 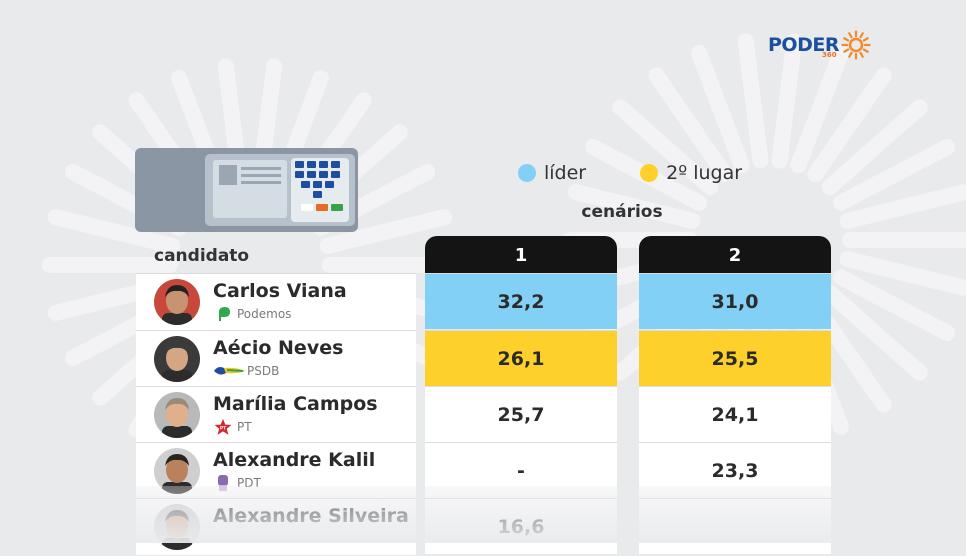 I want to click on logo-text: PODER, so click(x=803, y=45).